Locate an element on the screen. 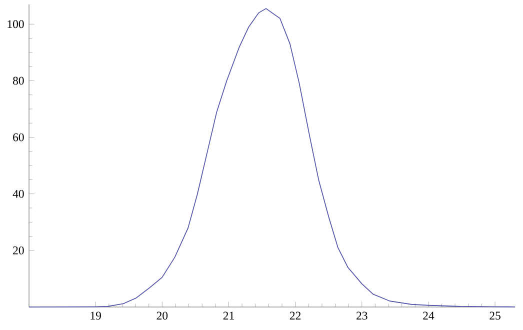 The image size is (523, 330). x-tick-label: 20 is located at coordinates (162, 316).